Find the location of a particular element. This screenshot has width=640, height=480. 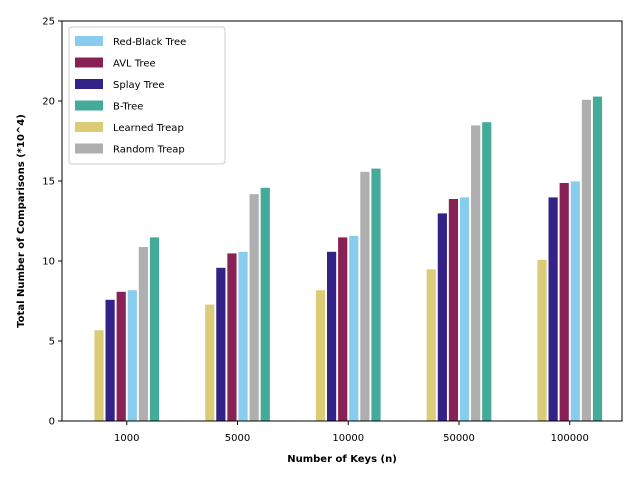

y-axis-ticks: 0 5 10 15 20 25 is located at coordinates (52, 222).